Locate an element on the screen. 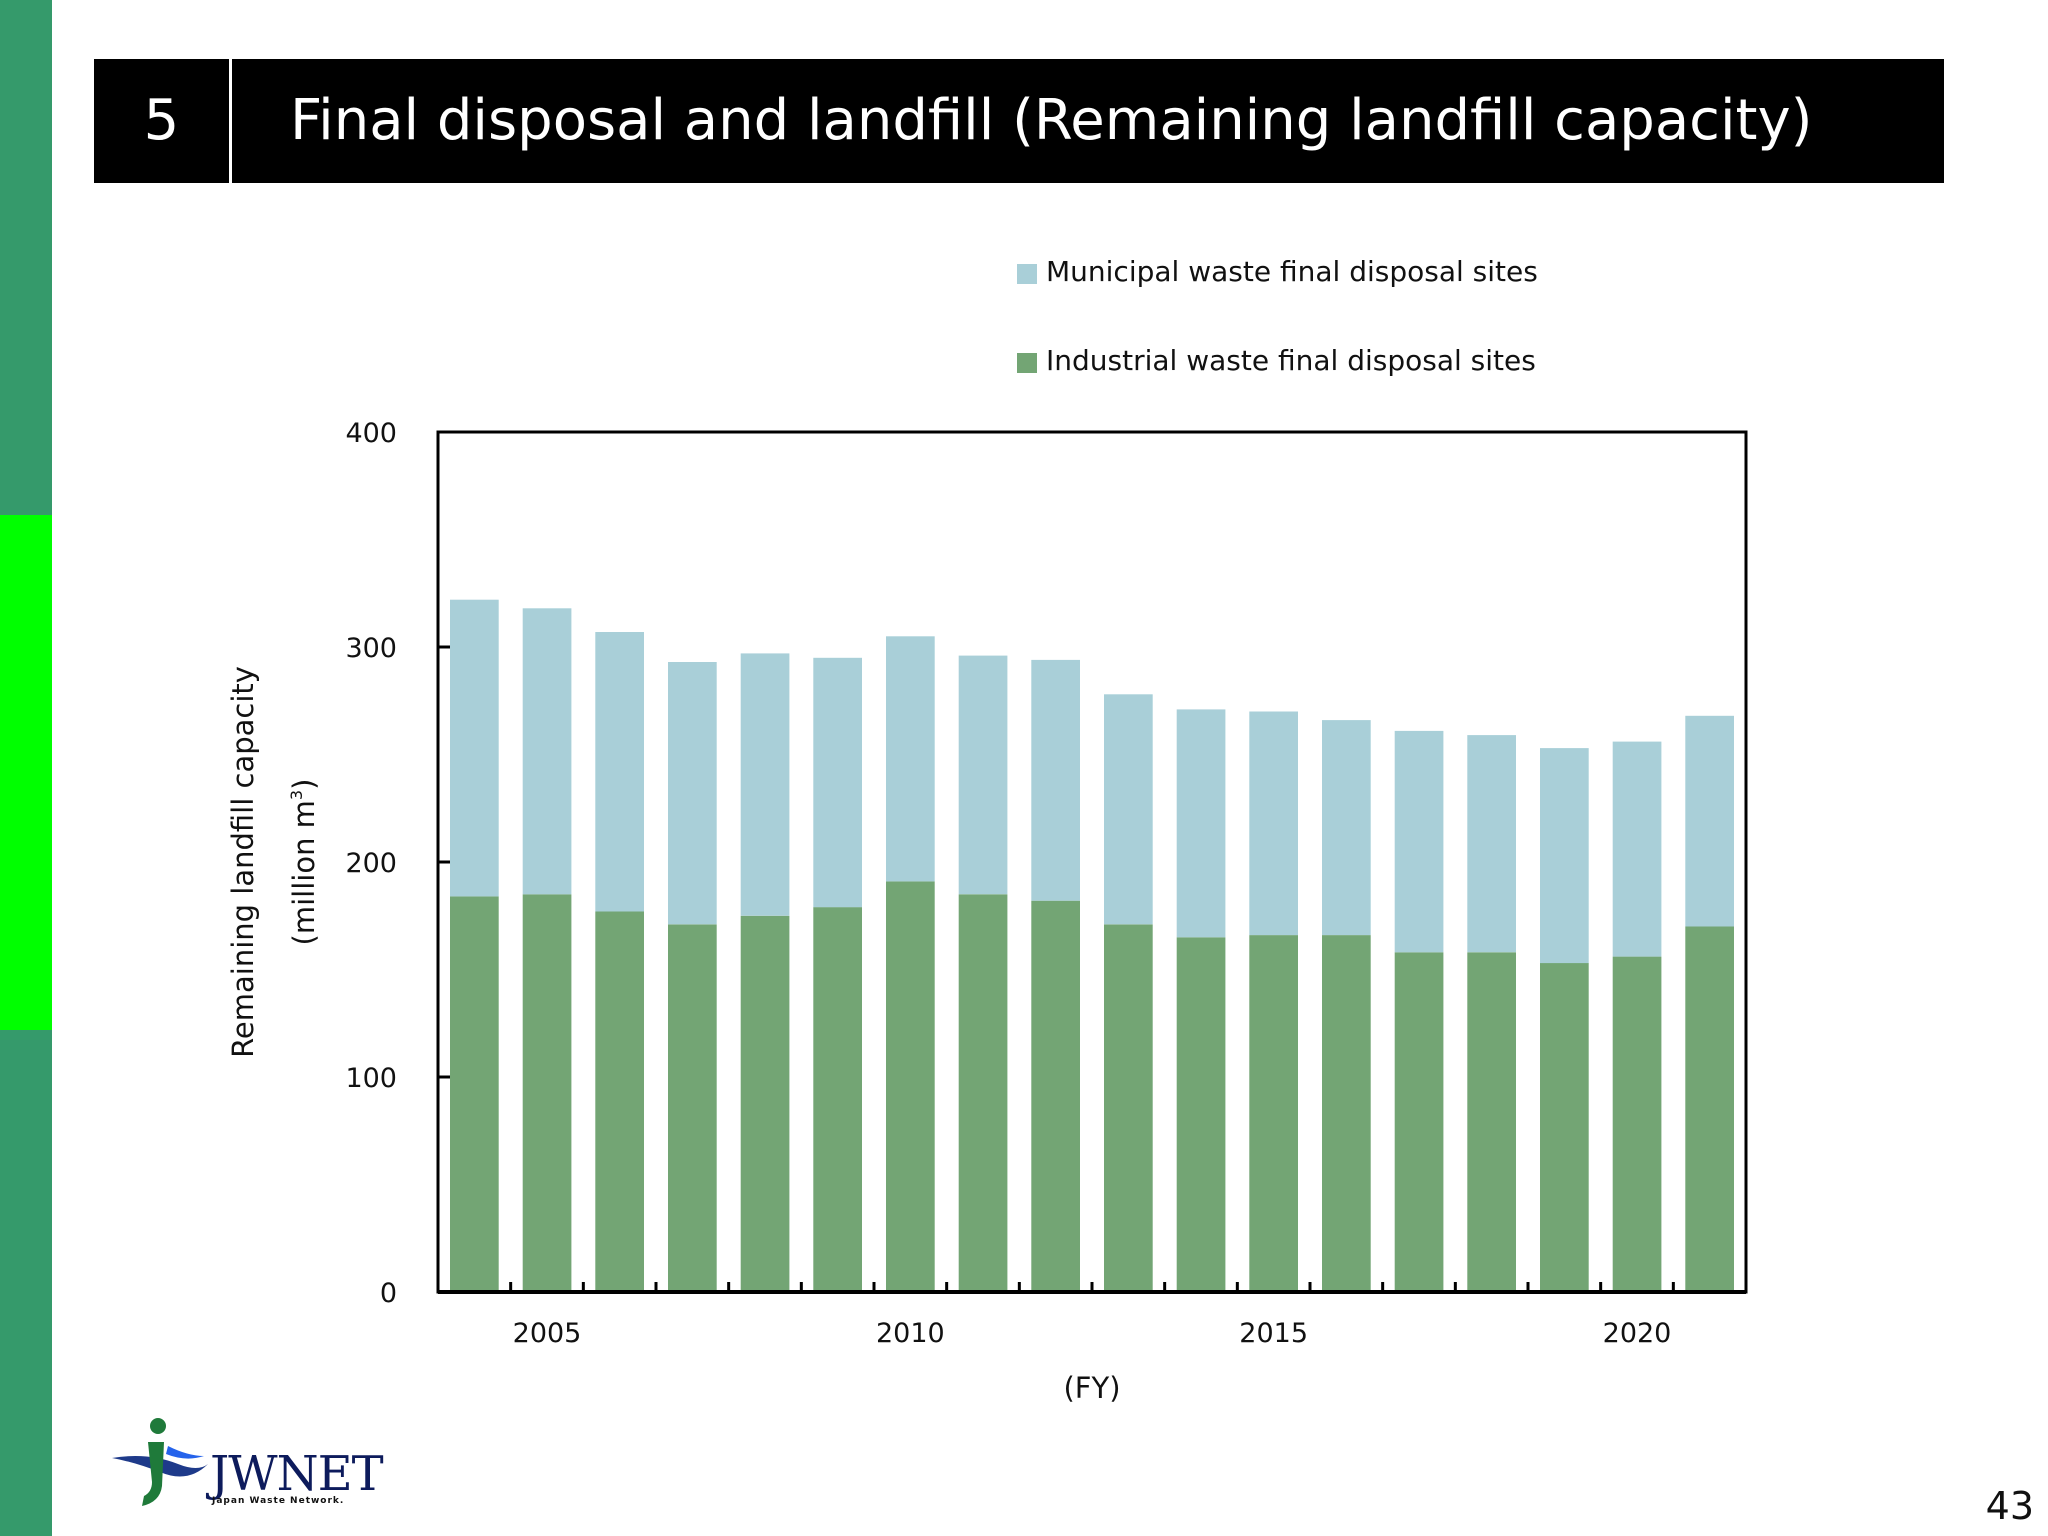 The width and height of the screenshot is (2048, 1536). x-tick-label-2010: 2010 is located at coordinates (910, 1333).